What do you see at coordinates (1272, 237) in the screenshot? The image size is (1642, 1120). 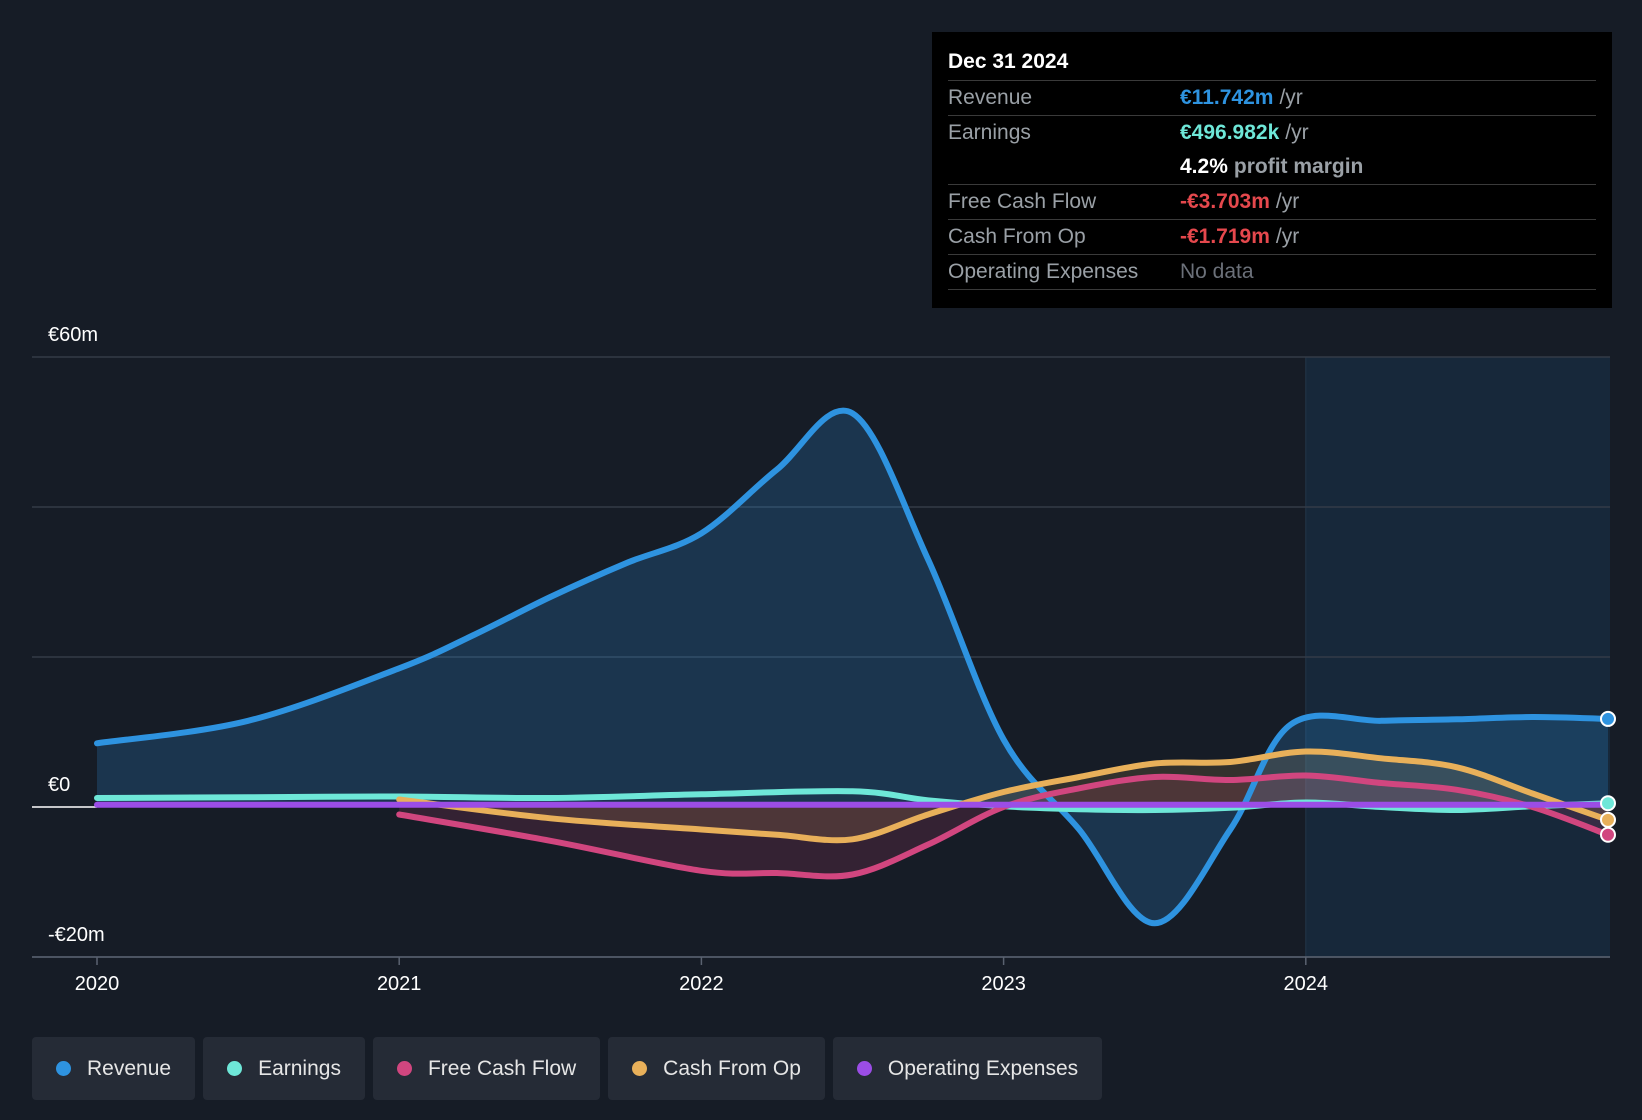 I see `tooltip-row-cash-from-op: Cash From Op -€1.719m /yr` at bounding box center [1272, 237].